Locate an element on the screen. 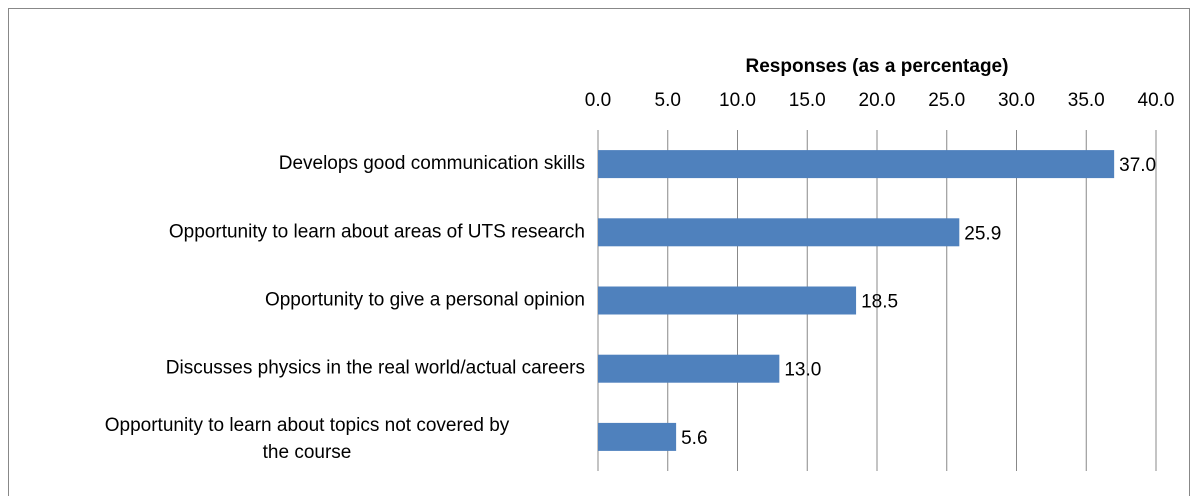 The width and height of the screenshot is (1197, 496). x-tick-label: 25.0 is located at coordinates (946, 100).